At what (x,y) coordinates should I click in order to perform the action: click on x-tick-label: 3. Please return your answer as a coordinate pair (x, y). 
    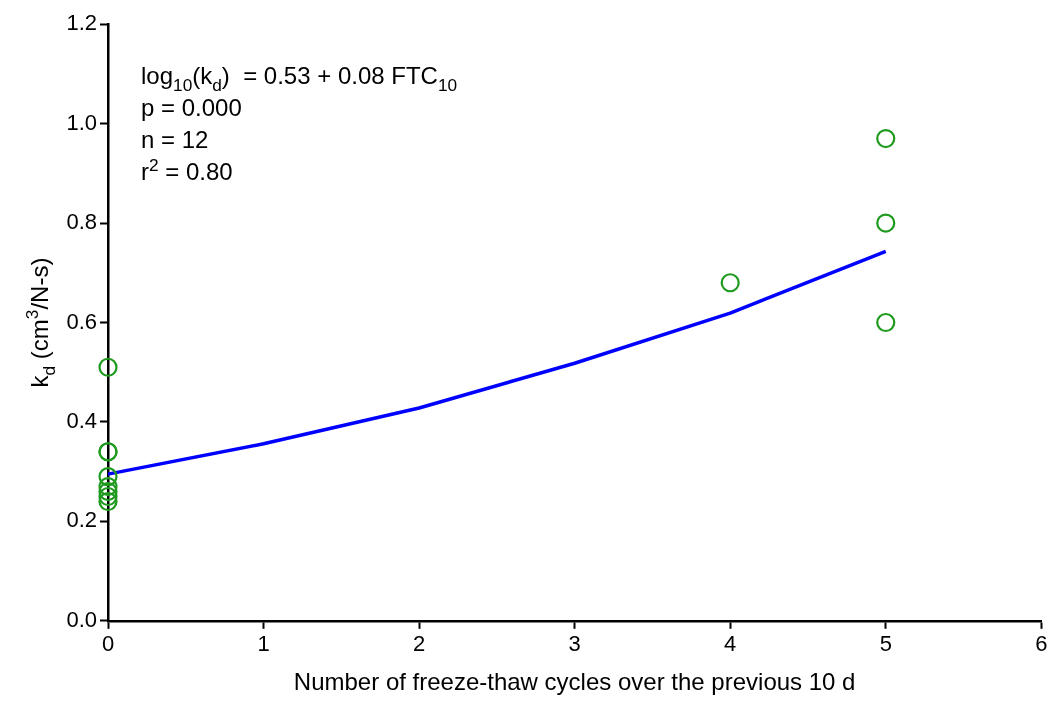
    Looking at the image, I should click on (574, 644).